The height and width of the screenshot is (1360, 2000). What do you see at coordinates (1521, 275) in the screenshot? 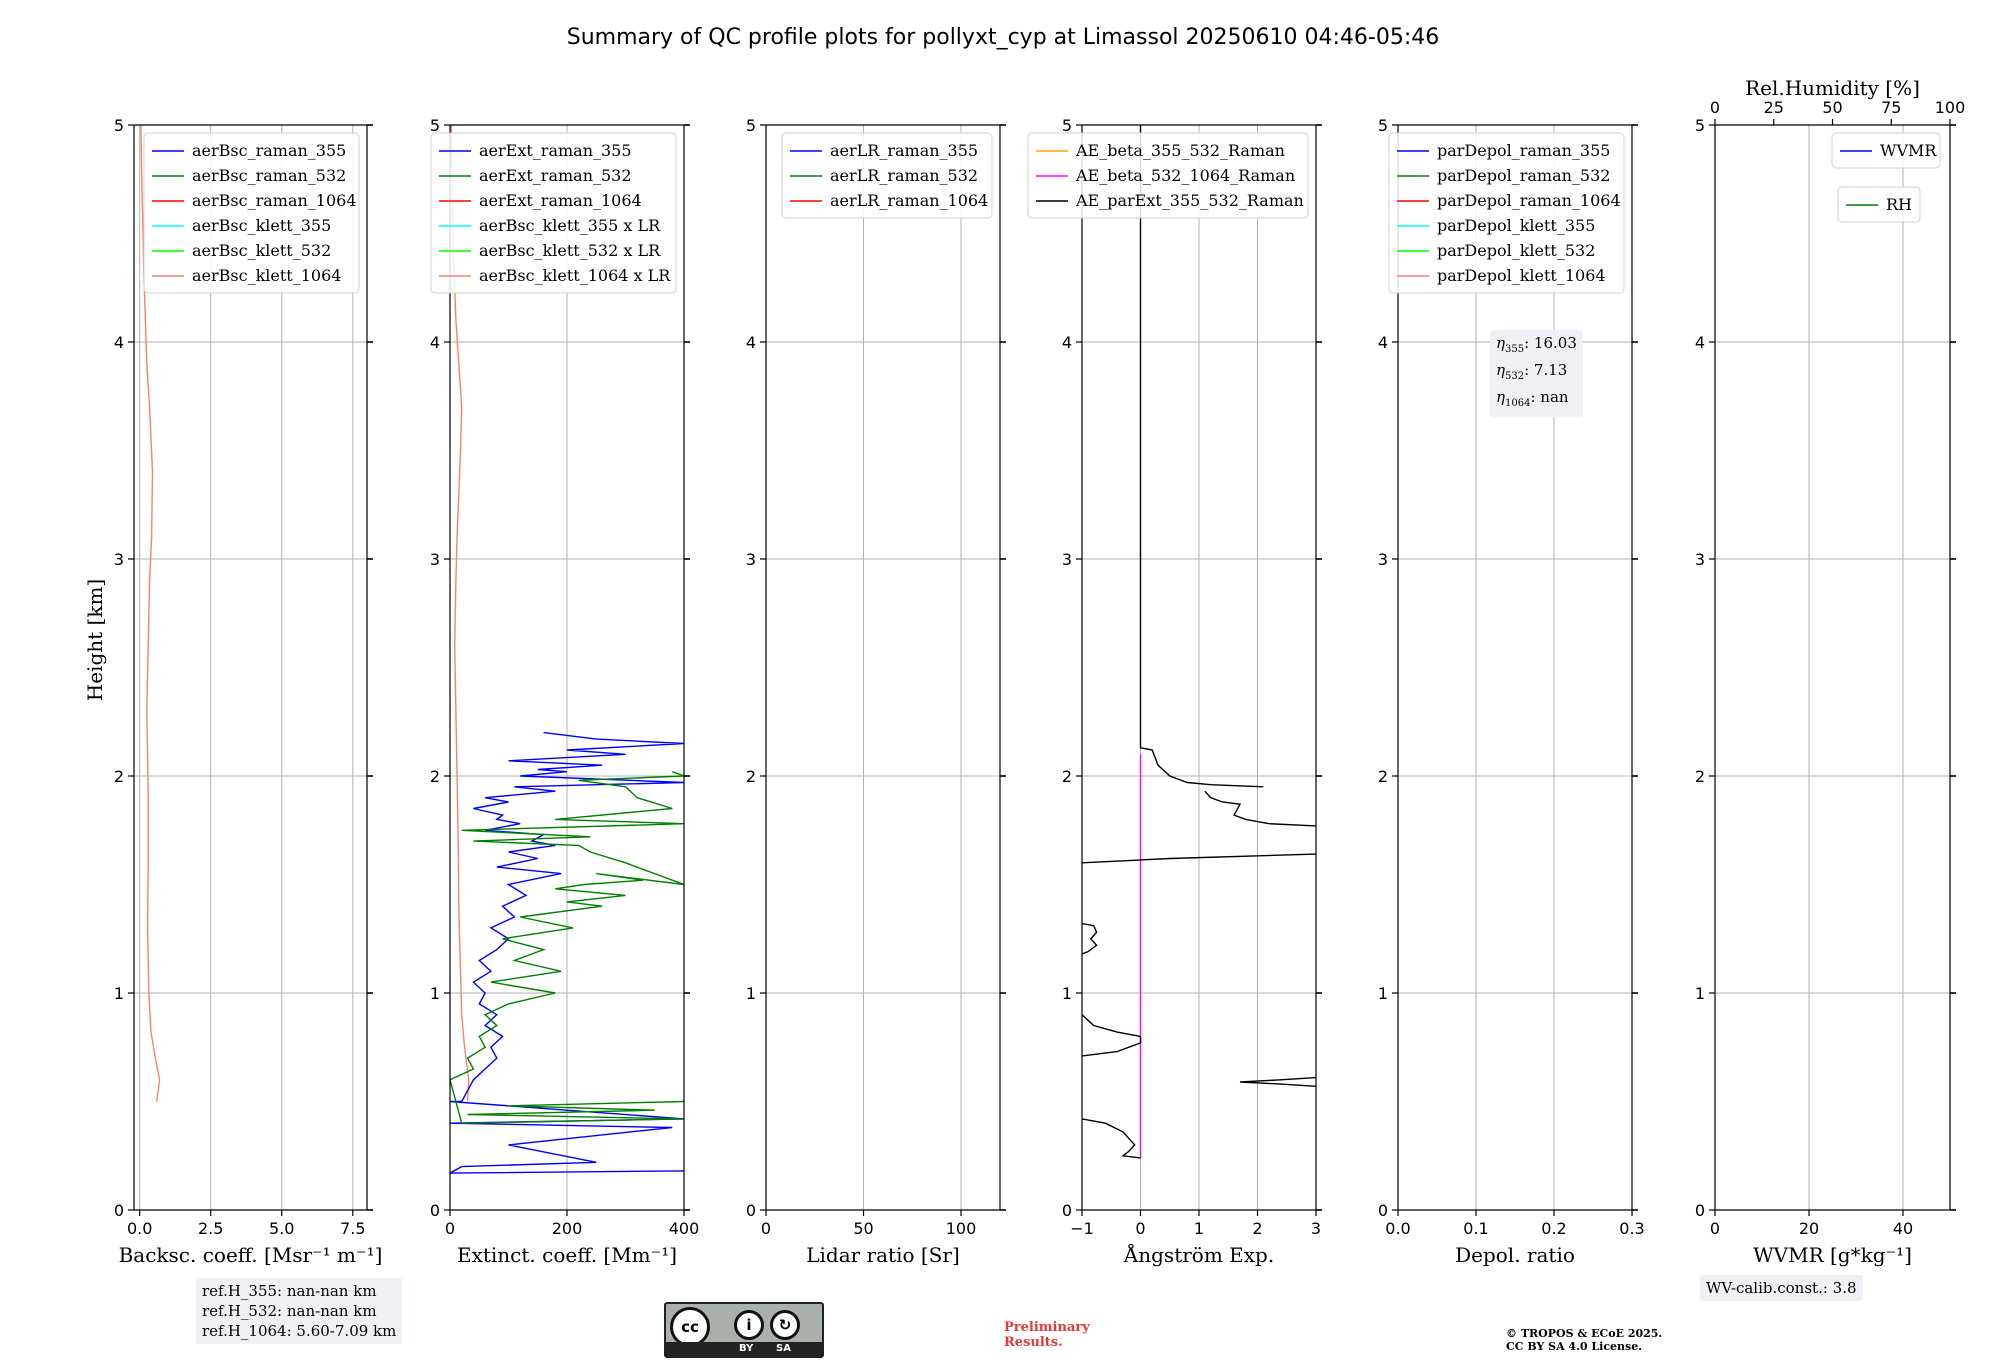
I see `legend-entry: parDepol_klett_1064` at bounding box center [1521, 275].